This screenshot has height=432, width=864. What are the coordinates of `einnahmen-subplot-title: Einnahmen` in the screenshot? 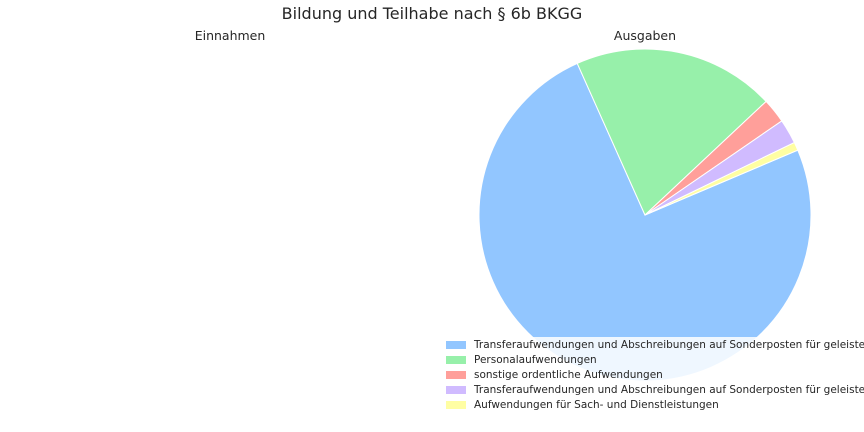 It's located at (230, 35).